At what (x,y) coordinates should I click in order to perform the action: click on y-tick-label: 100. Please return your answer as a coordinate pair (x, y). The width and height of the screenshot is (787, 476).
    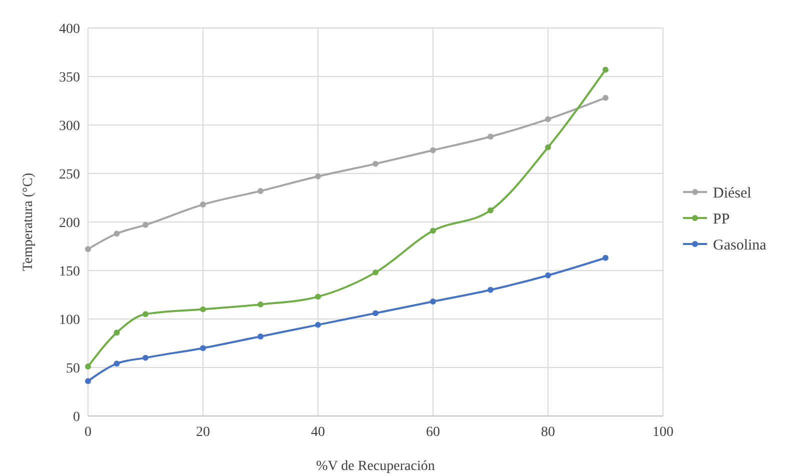
    Looking at the image, I should click on (69, 320).